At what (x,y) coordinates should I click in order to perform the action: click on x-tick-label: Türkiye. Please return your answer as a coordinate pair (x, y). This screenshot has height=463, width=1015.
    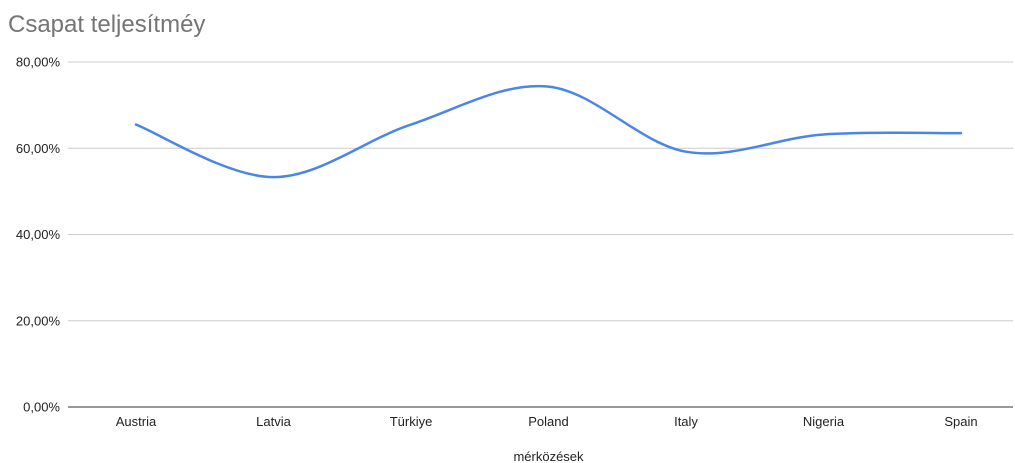
    Looking at the image, I should click on (411, 421).